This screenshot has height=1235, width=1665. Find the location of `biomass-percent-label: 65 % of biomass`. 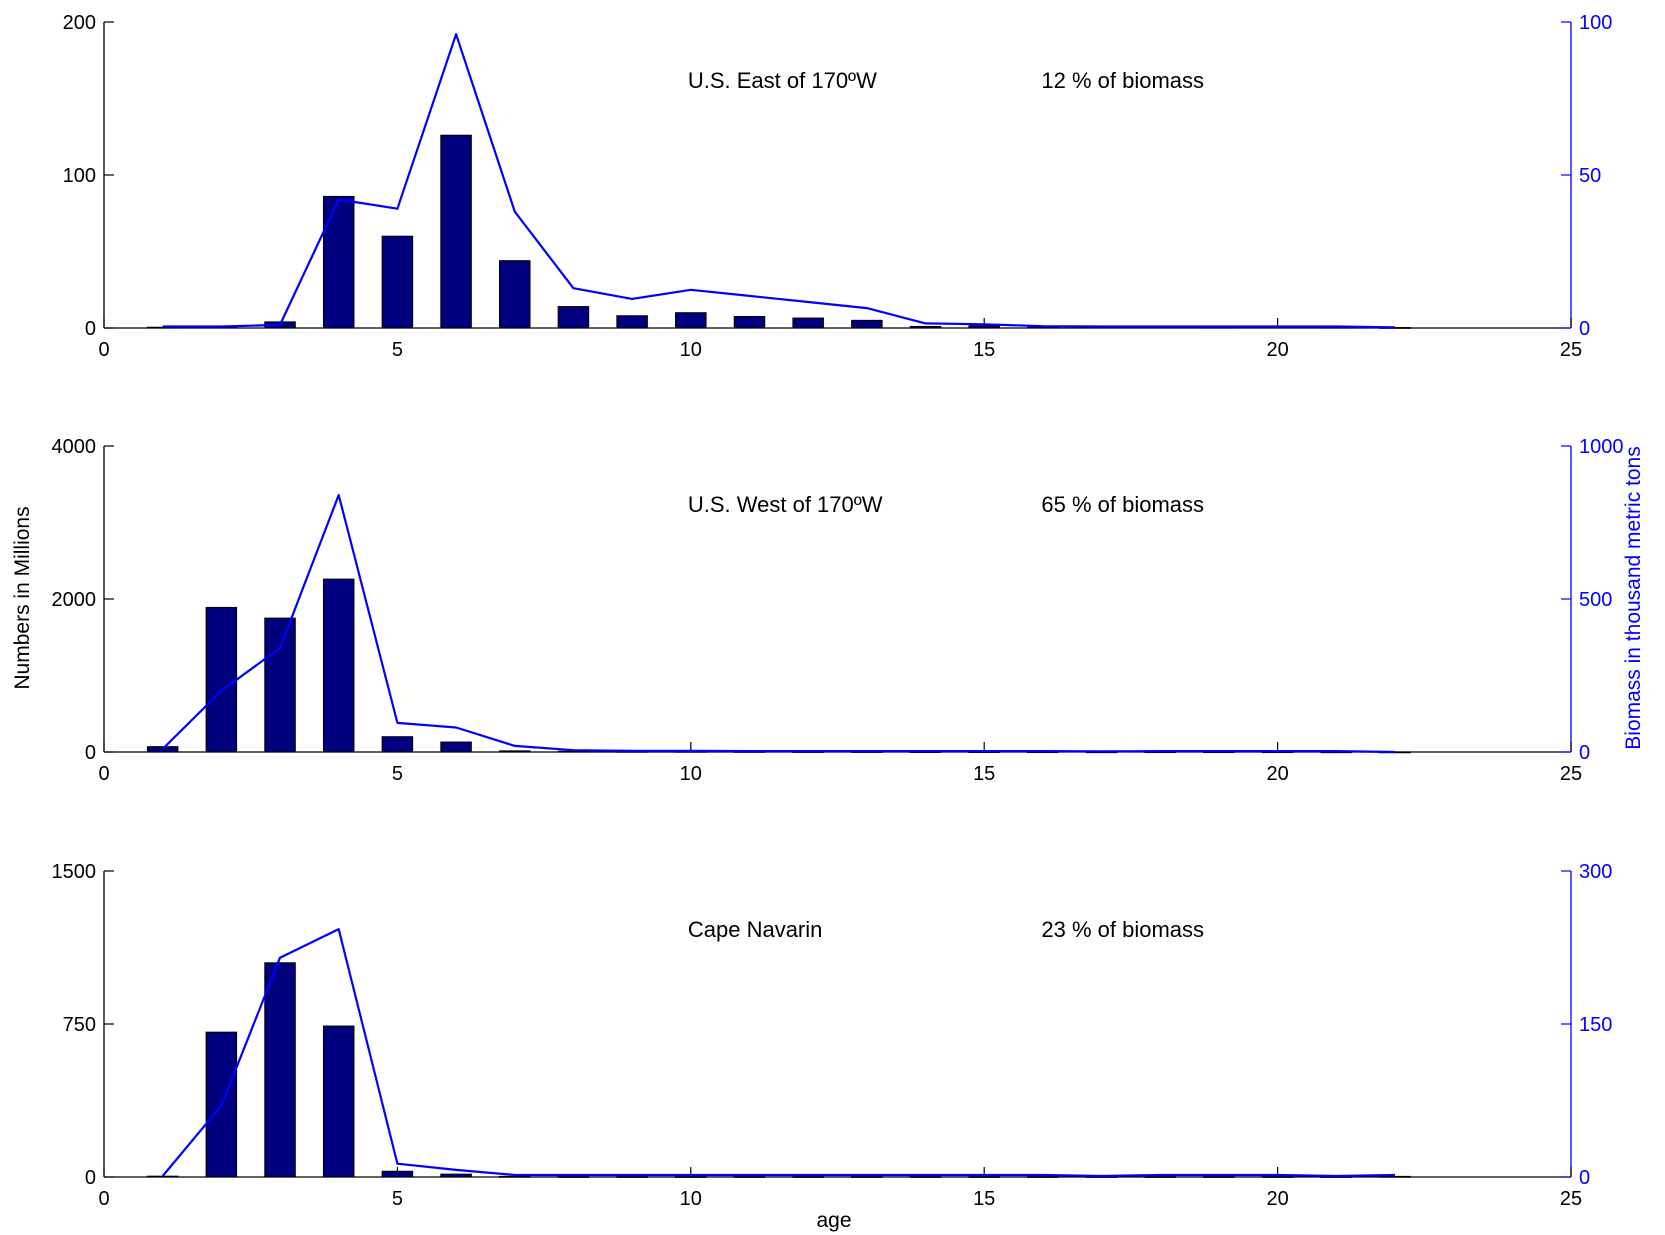

biomass-percent-label: 65 % of biomass is located at coordinates (1122, 504).